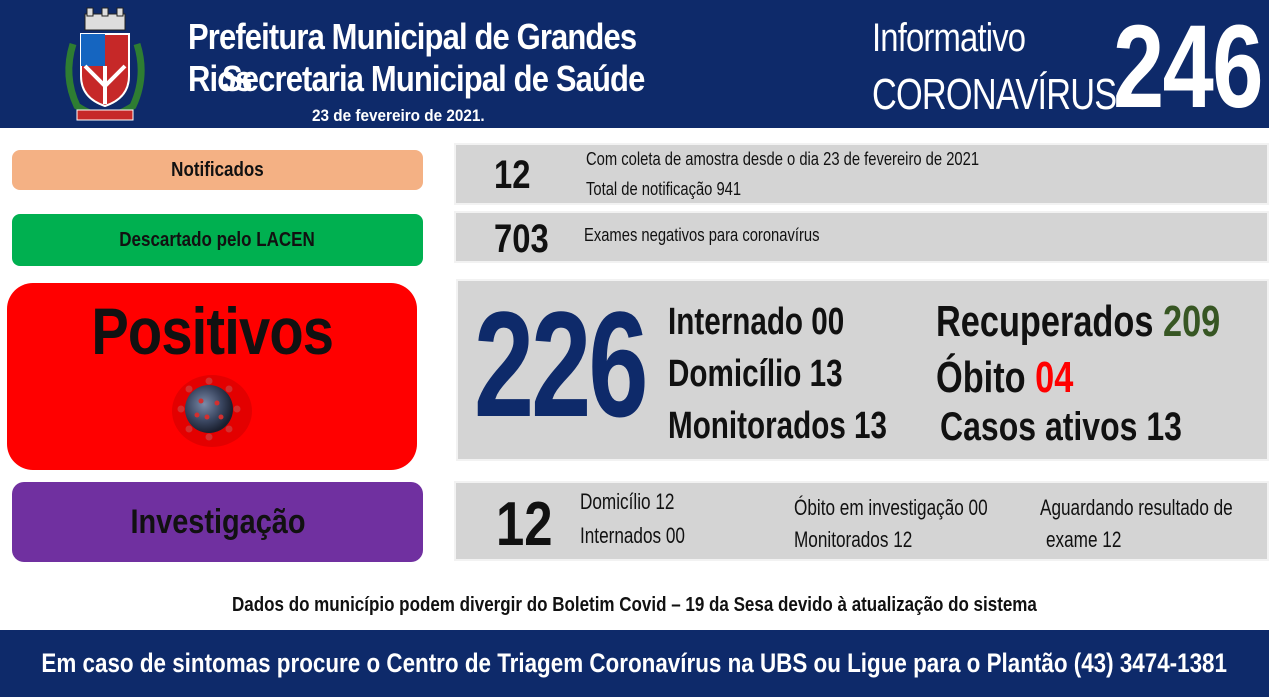 This screenshot has height=697, width=1269. I want to click on coronavirus-icon, so click(212, 411).